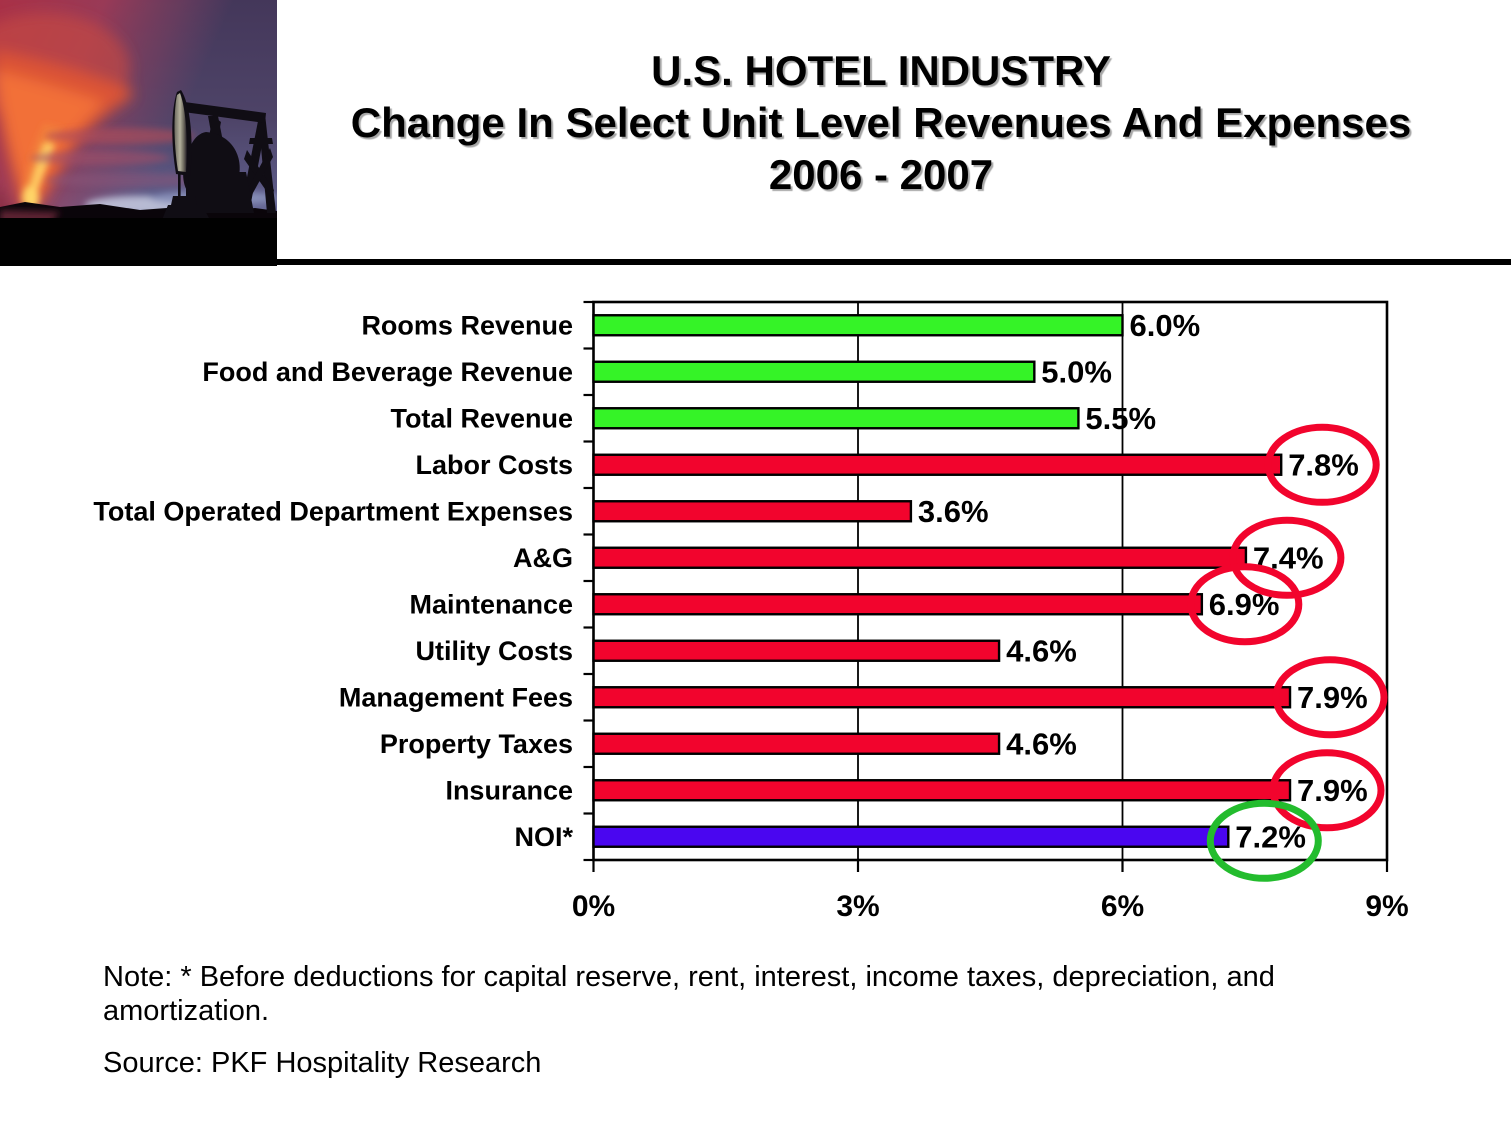  Describe the element at coordinates (494, 465) in the screenshot. I see `svg-text: Labor Costs` at that location.